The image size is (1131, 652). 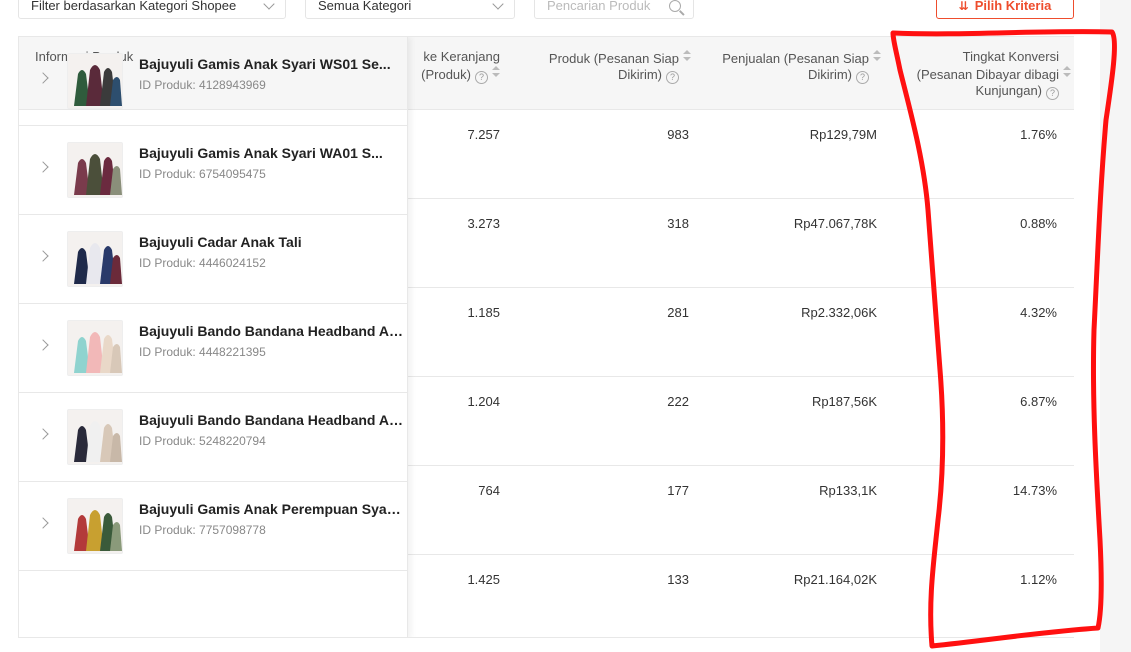 I want to click on orders-value: 133, so click(x=678, y=579).